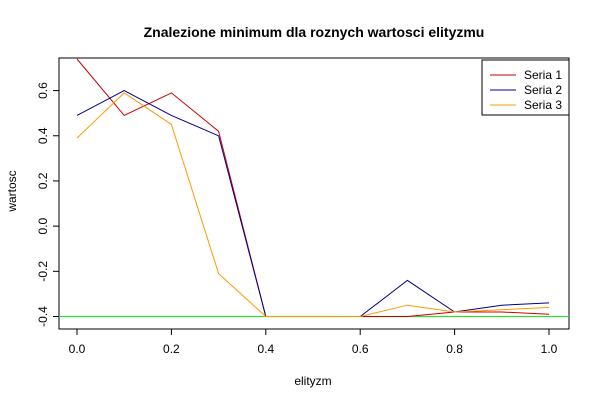  I want to click on x-tick-label: 0.4, so click(265, 349).